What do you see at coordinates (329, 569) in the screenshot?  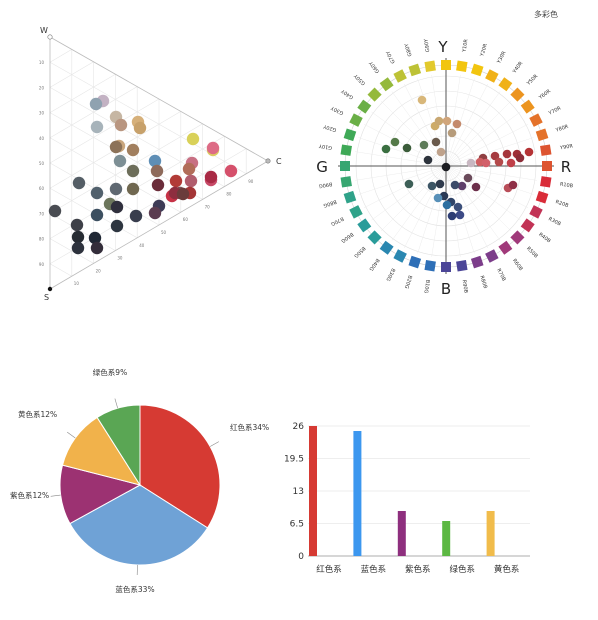 I see `x-tick-label: 红色系` at bounding box center [329, 569].